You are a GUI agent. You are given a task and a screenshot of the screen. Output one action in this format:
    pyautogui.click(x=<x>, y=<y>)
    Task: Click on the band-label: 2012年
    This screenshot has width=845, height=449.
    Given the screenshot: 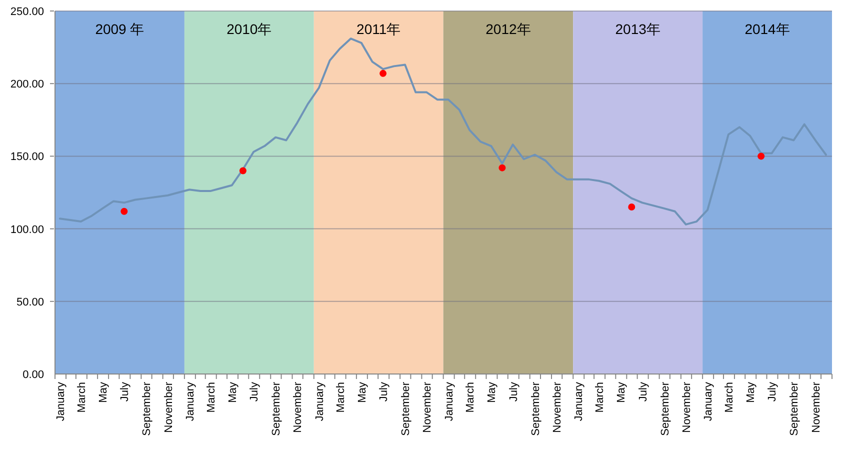 What is the action you would take?
    pyautogui.click(x=508, y=29)
    